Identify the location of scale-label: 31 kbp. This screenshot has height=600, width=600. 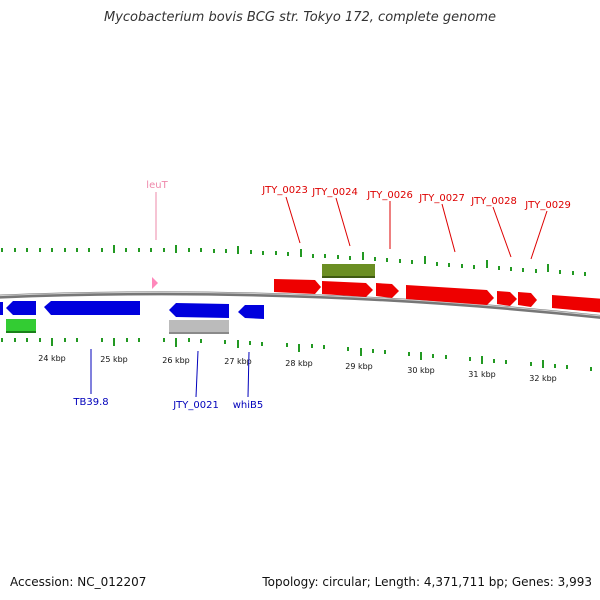
(482, 374).